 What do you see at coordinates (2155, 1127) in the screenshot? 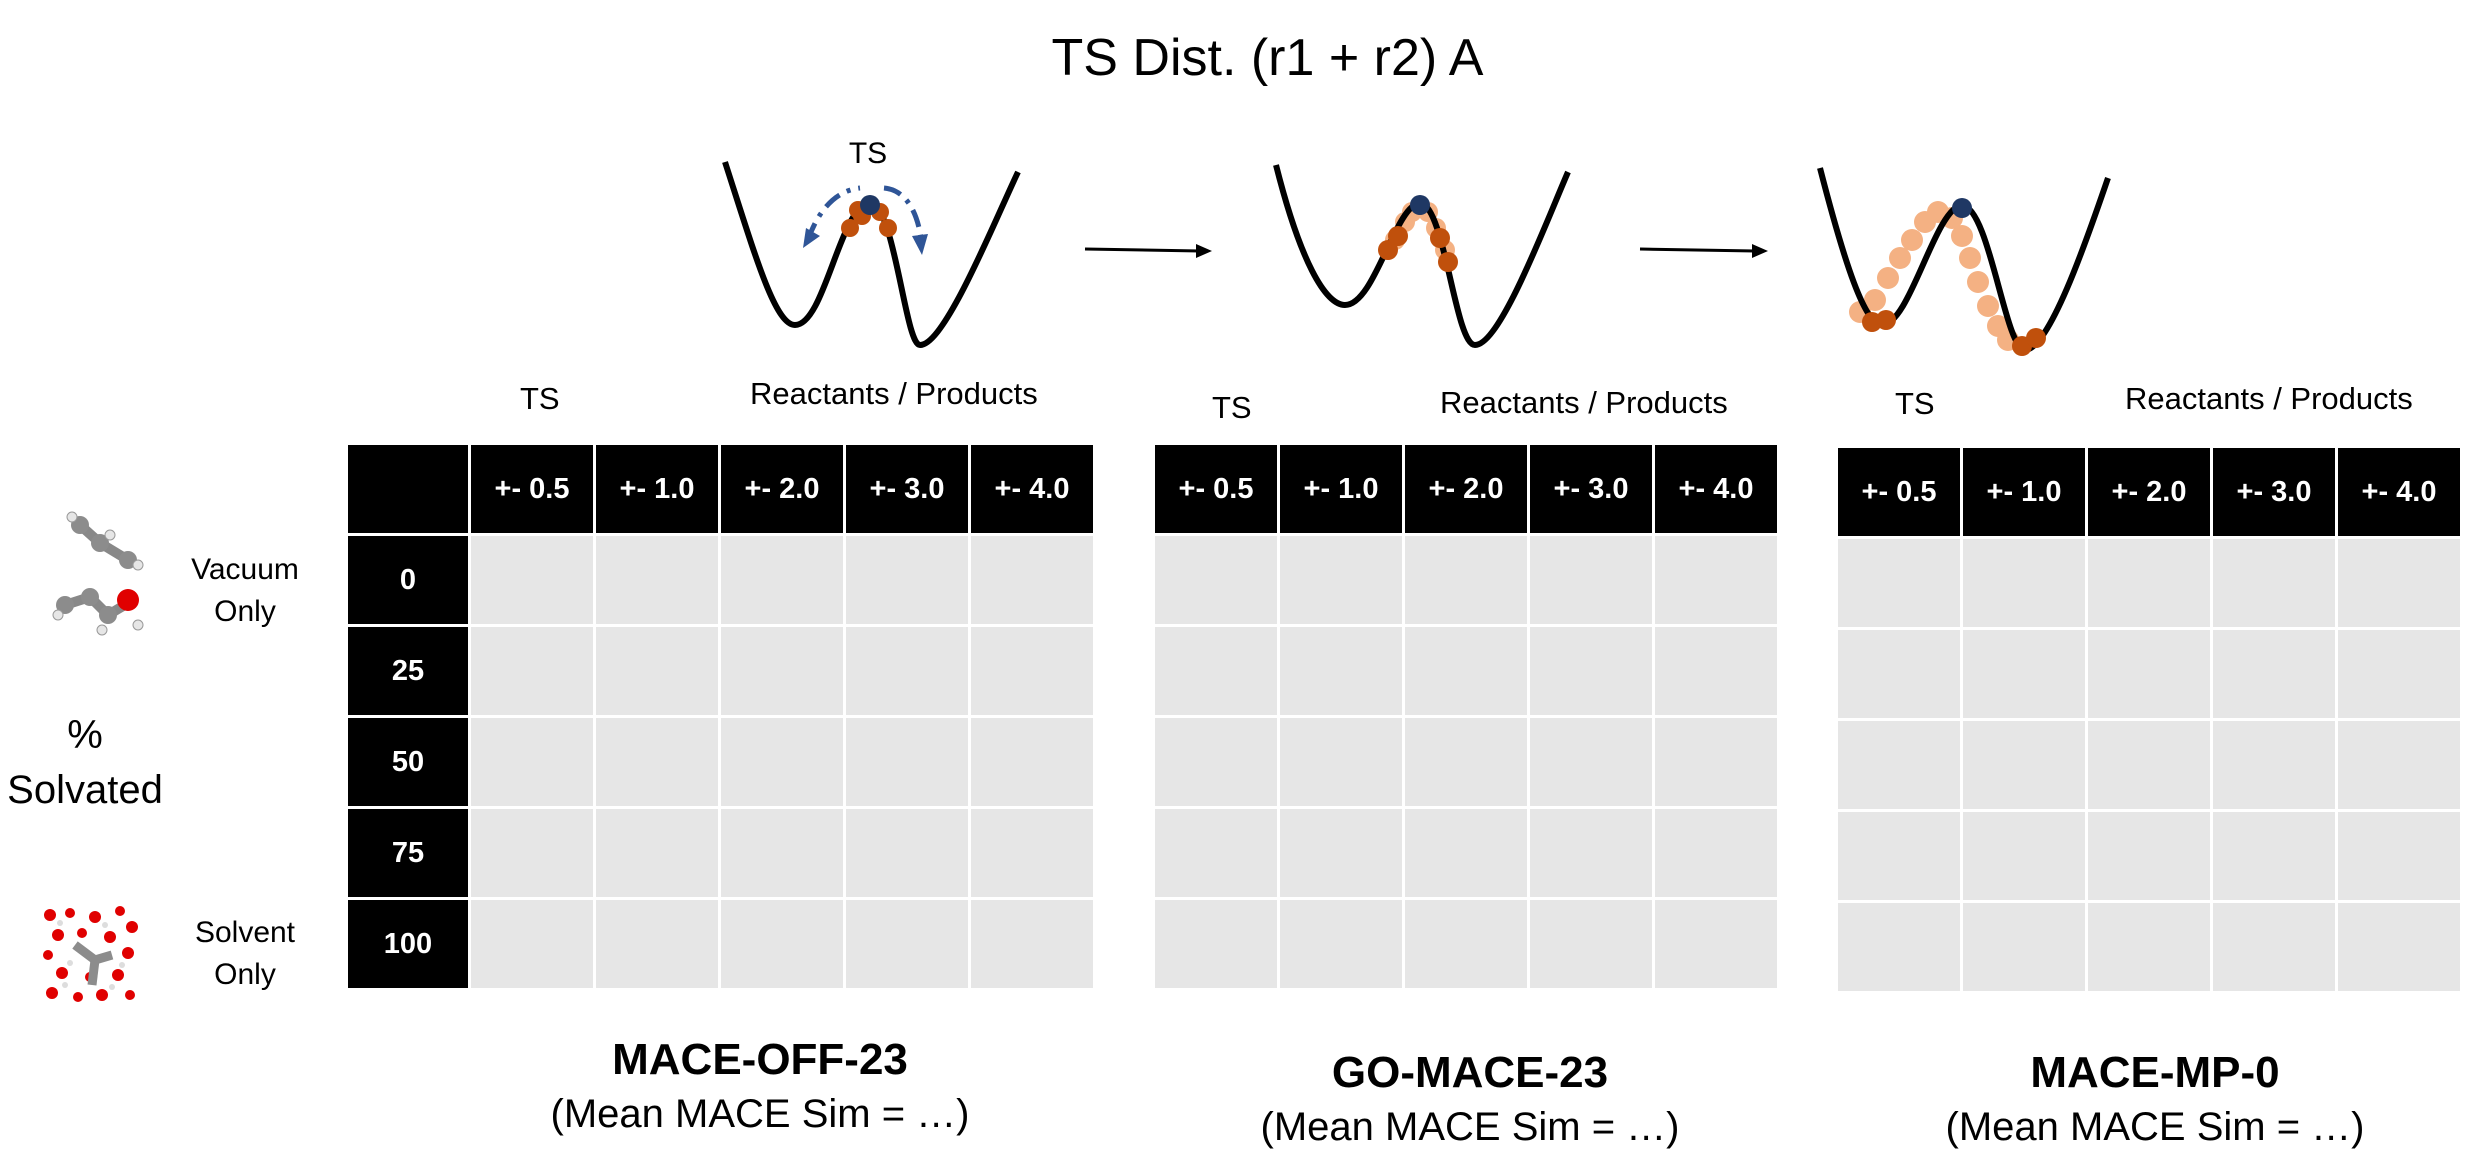
I see `model-sub-3: (Mean MACE Sim = …)` at bounding box center [2155, 1127].